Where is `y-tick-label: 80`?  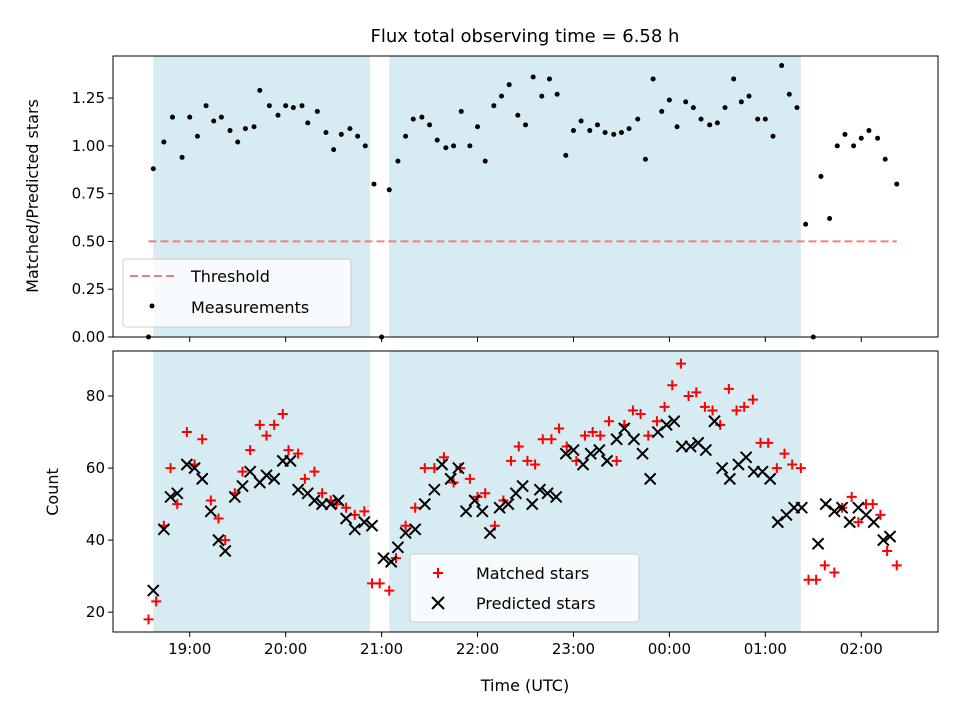
y-tick-label: 80 is located at coordinates (95, 396).